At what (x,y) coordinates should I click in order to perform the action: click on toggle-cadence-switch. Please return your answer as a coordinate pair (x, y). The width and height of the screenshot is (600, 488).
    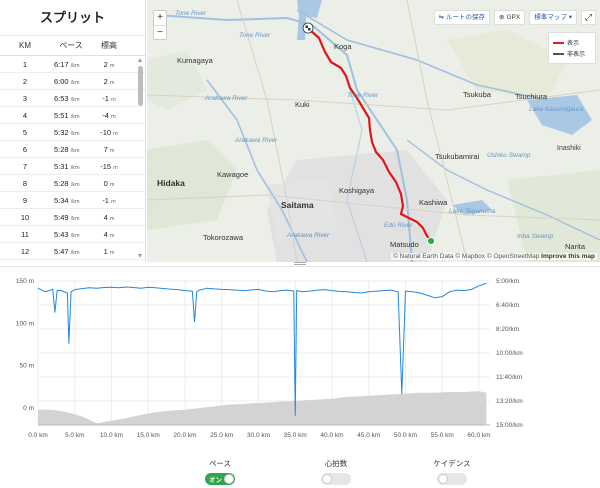
    Looking at the image, I should click on (452, 479).